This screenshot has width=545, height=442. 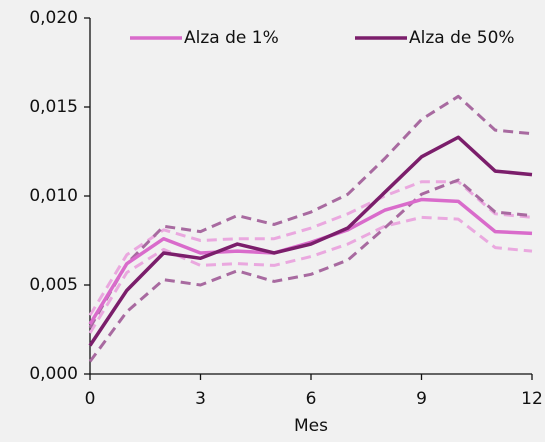 I want to click on x-tick-label: 0, so click(x=90, y=399).